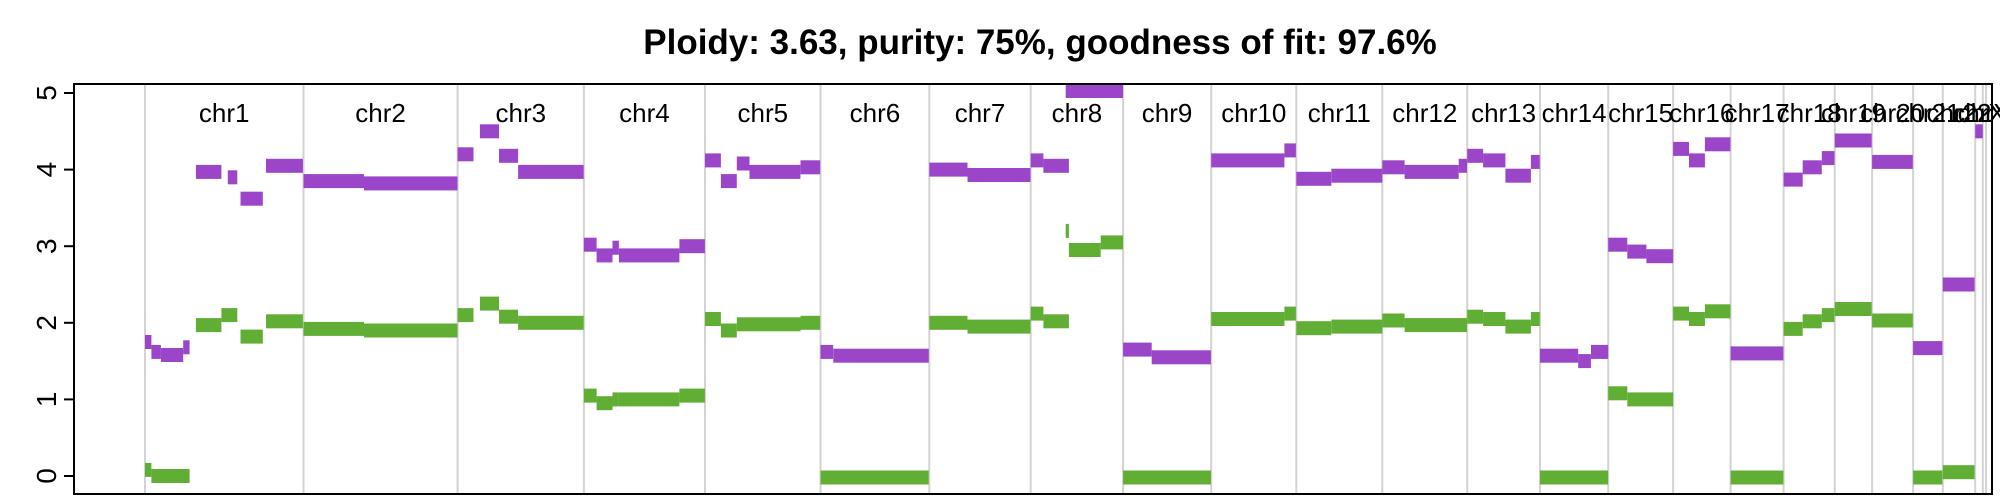 The width and height of the screenshot is (2000, 500). Describe the element at coordinates (410, 330) in the screenshot. I see `segment-minor-chr2` at that location.